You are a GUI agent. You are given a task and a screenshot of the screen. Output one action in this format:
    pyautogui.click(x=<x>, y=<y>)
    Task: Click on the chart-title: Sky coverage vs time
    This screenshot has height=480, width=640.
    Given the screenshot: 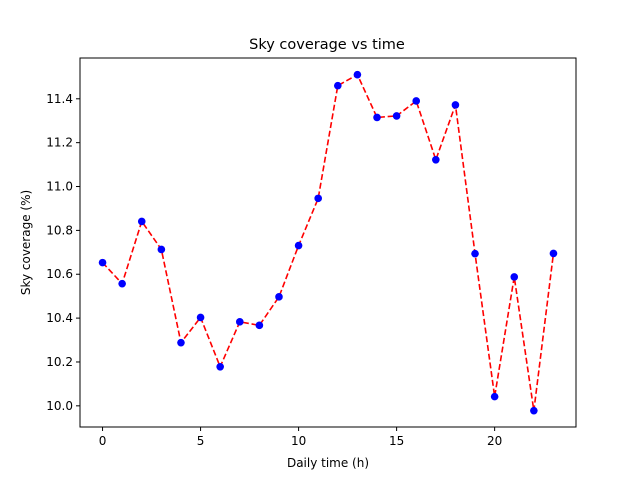 What is the action you would take?
    pyautogui.click(x=327, y=45)
    